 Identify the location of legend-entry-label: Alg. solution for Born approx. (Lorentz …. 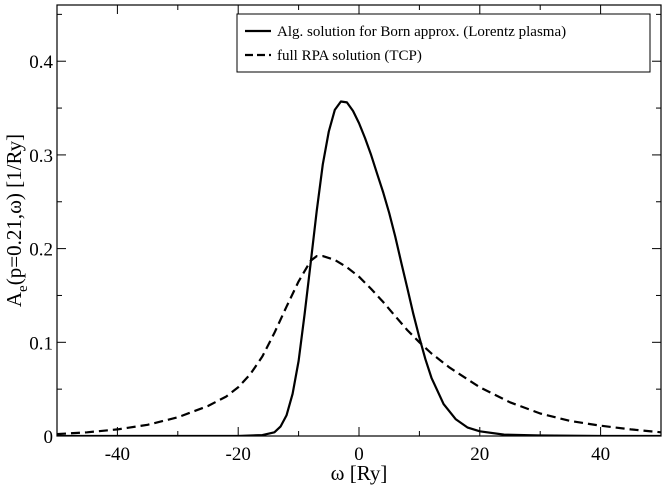
(421, 32).